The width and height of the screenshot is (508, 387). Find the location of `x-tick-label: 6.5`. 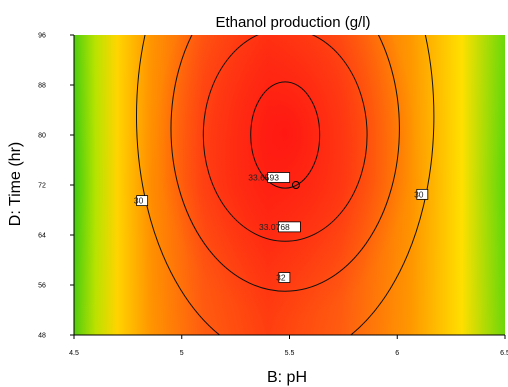

x-tick-label: 6.5 is located at coordinates (504, 353).